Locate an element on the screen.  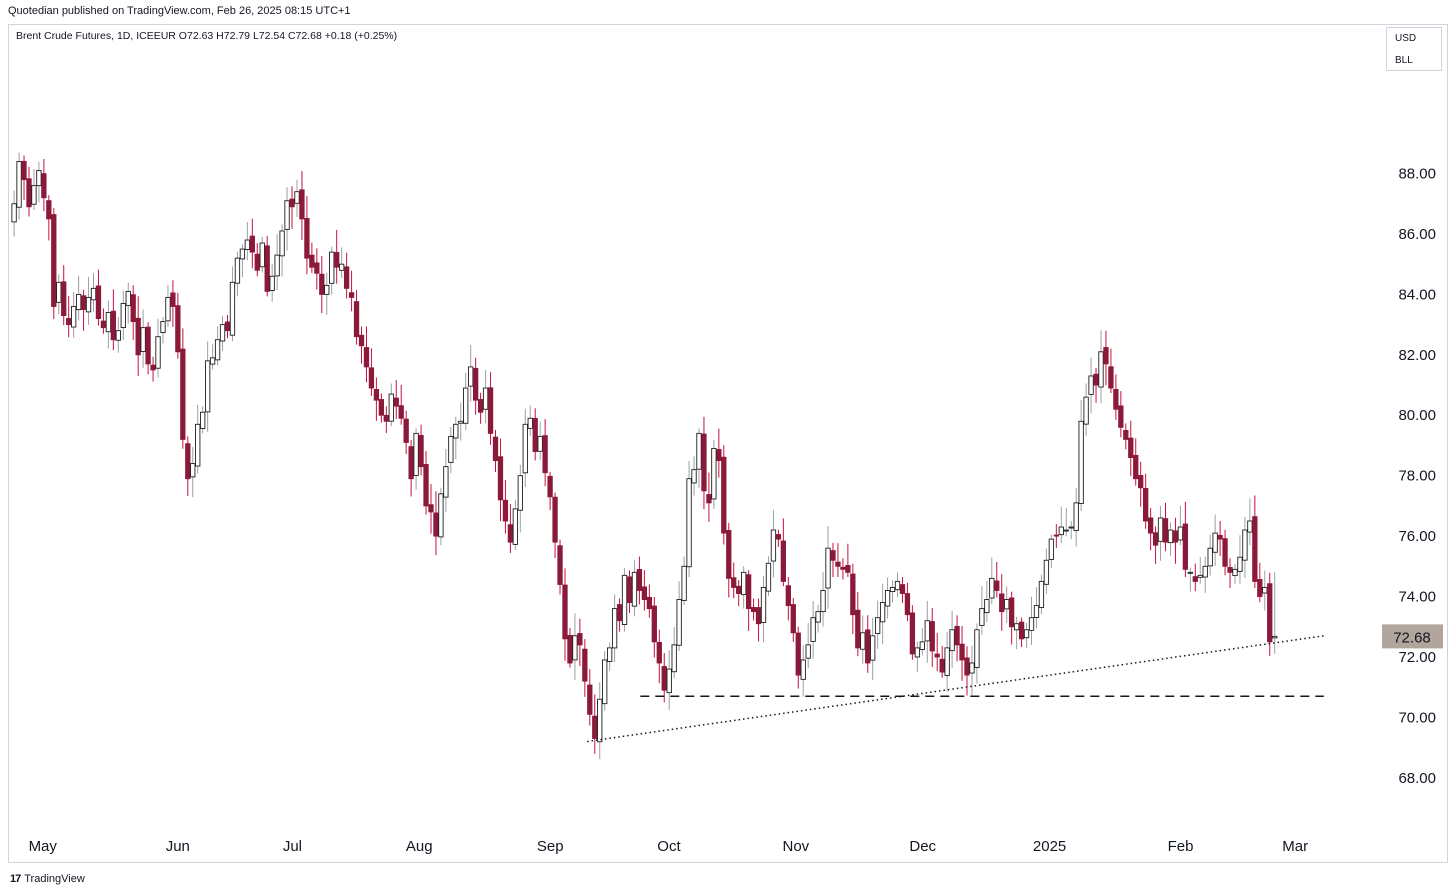
x-tick-label: Jul is located at coordinates (292, 846).